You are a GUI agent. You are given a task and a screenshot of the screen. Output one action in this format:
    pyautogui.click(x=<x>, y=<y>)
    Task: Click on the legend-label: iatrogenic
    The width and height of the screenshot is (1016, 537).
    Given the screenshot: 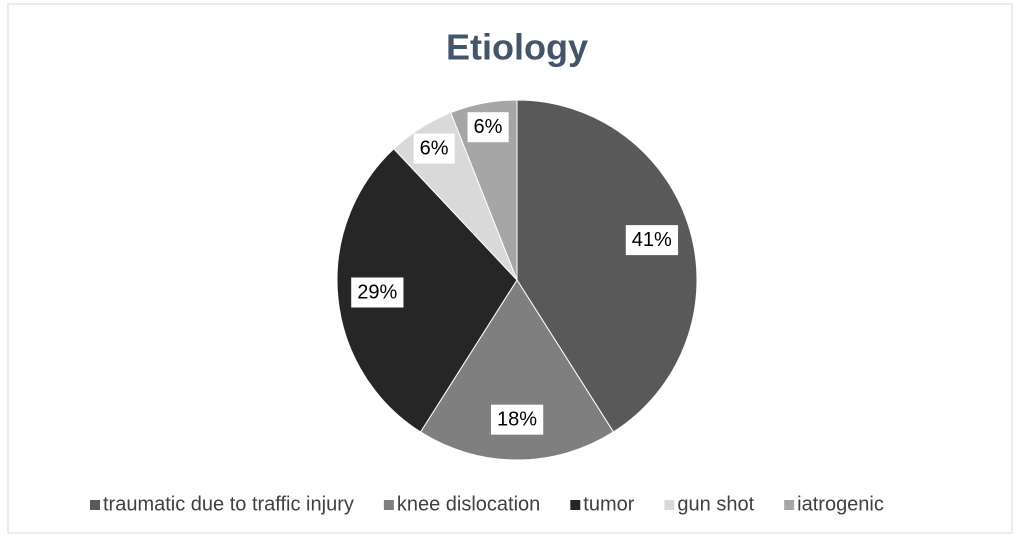 What is the action you would take?
    pyautogui.click(x=840, y=504)
    